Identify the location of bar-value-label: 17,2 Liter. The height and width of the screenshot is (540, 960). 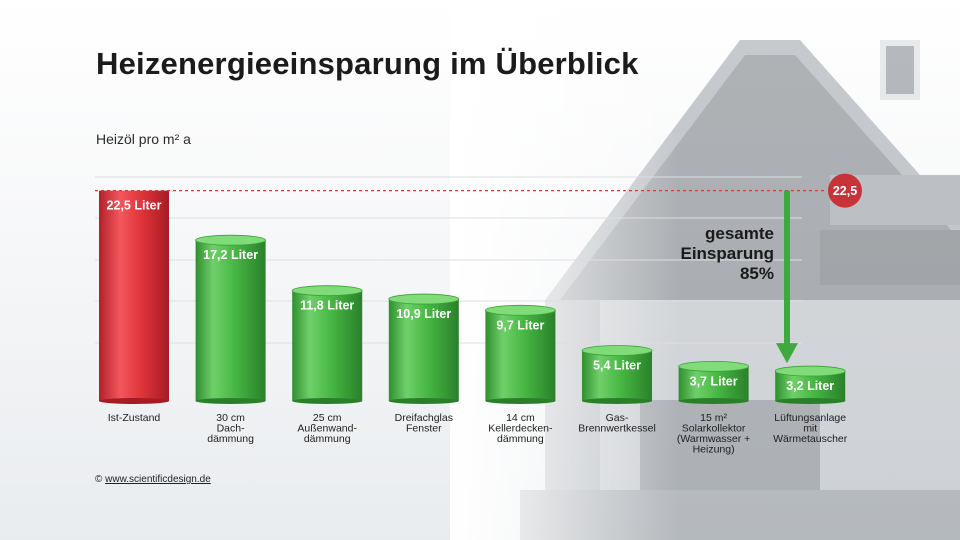
(230, 255).